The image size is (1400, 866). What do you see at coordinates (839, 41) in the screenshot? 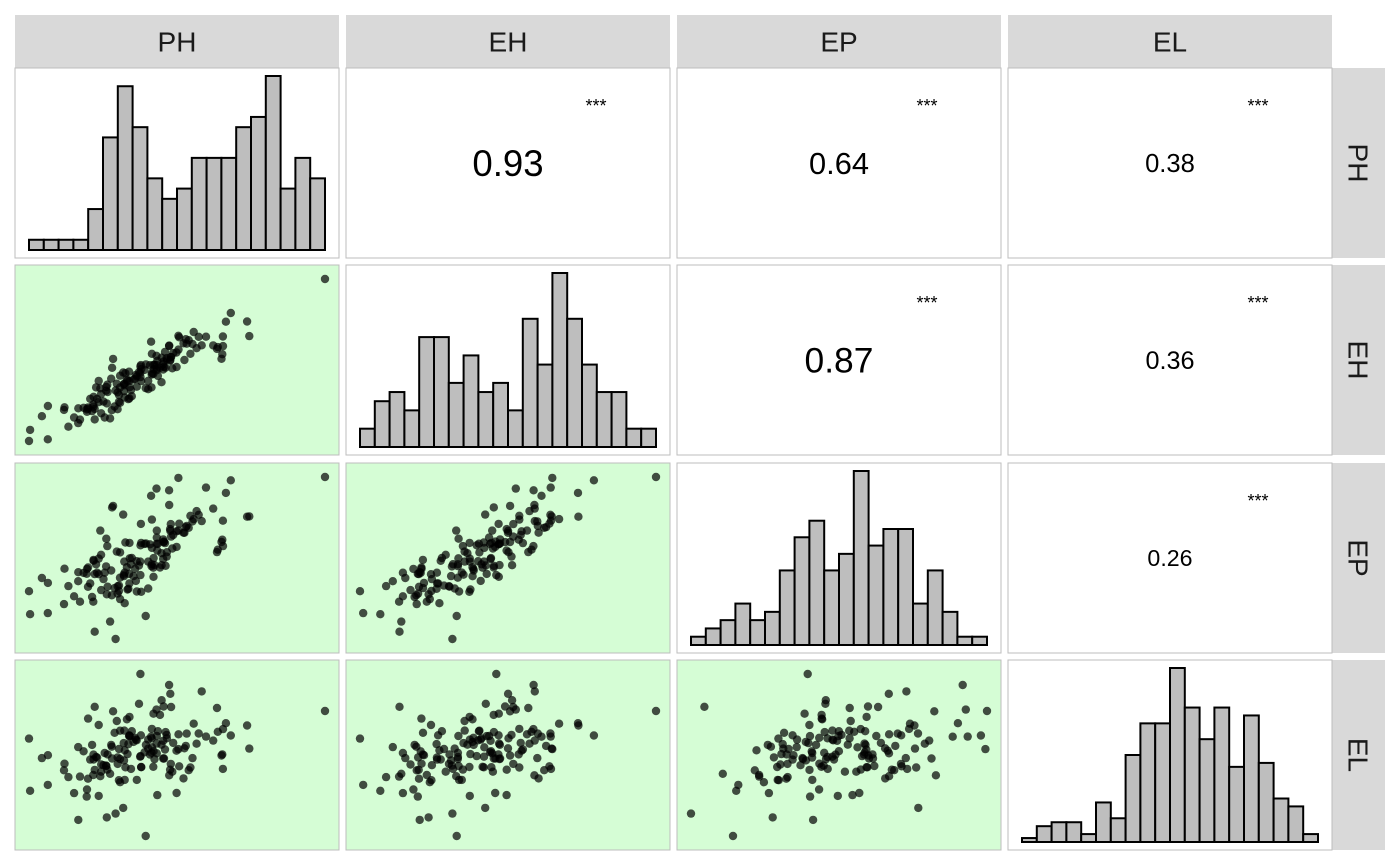
I see `strip-top-ep` at bounding box center [839, 41].